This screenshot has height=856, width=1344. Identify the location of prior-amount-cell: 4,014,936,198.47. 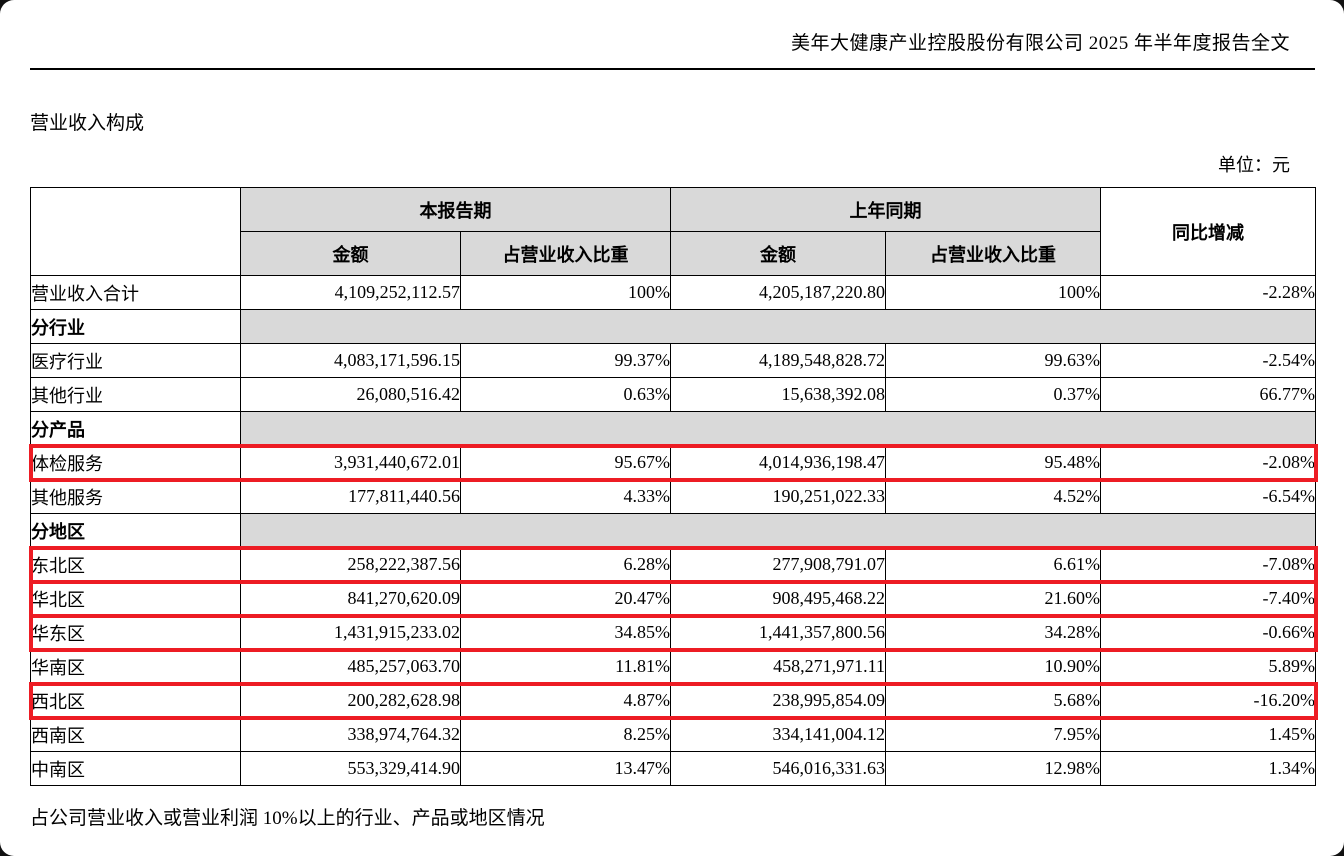
(778, 462).